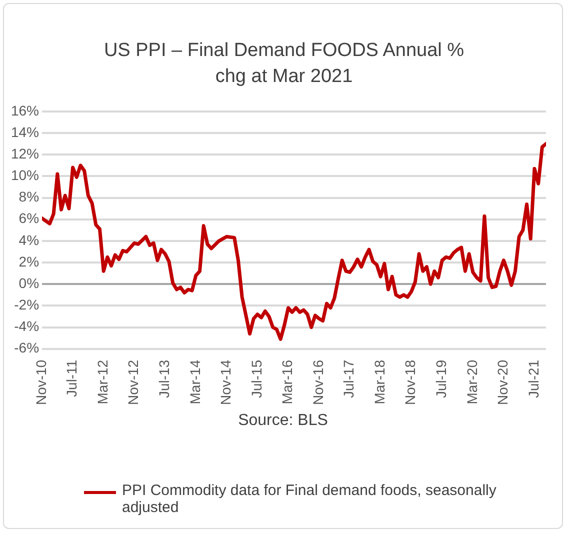  What do you see at coordinates (410, 383) in the screenshot?
I see `x-tick-label: Nov-18` at bounding box center [410, 383].